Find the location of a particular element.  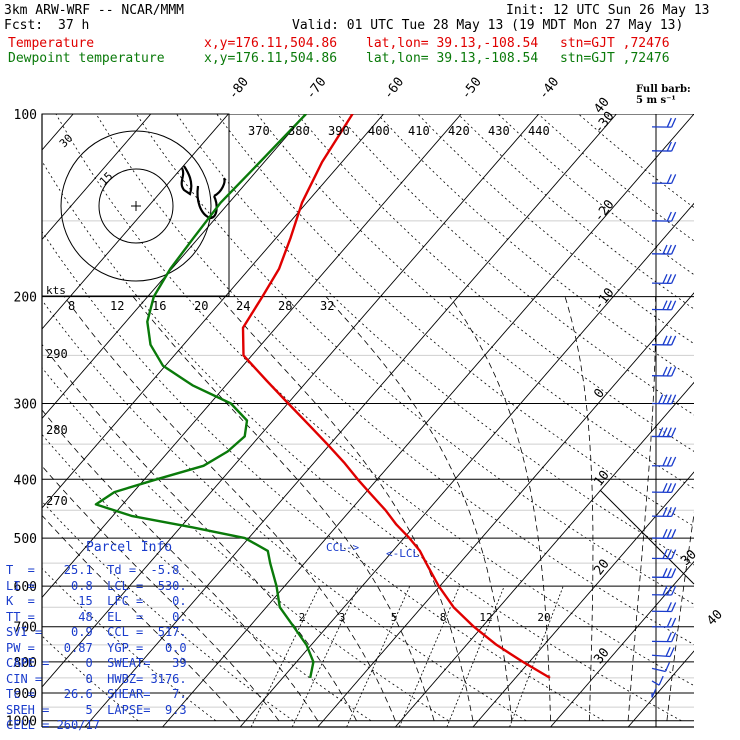

dewpoint-legend: Dewpoint temperature is located at coordinates (86, 58).